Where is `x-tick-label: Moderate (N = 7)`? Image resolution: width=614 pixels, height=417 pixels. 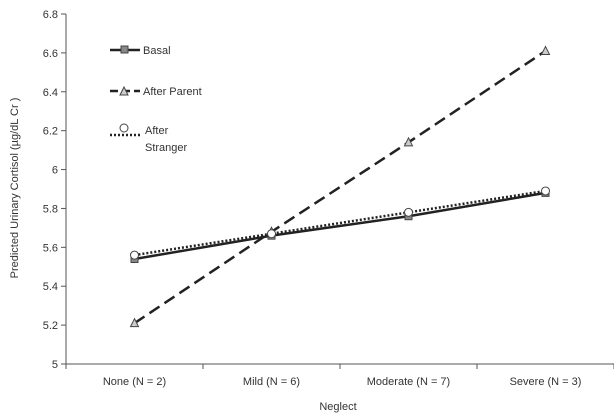
x-tick-label: Moderate (N = 7) is located at coordinates (408, 382).